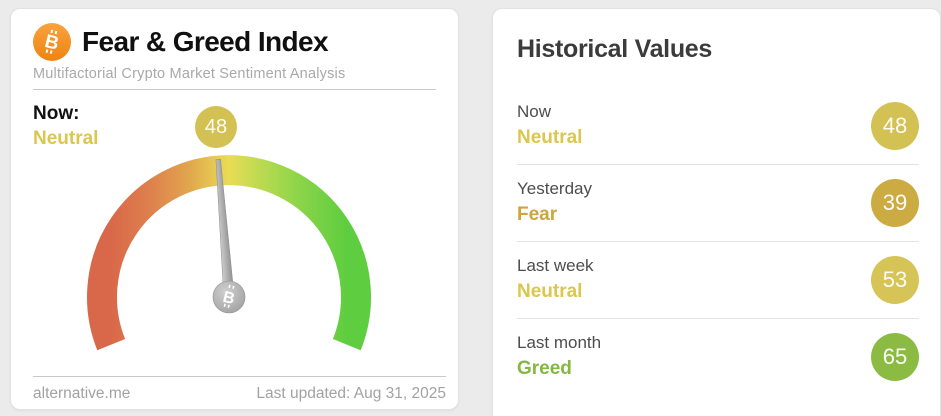  Describe the element at coordinates (534, 111) in the screenshot. I see `row-label: Now` at that location.